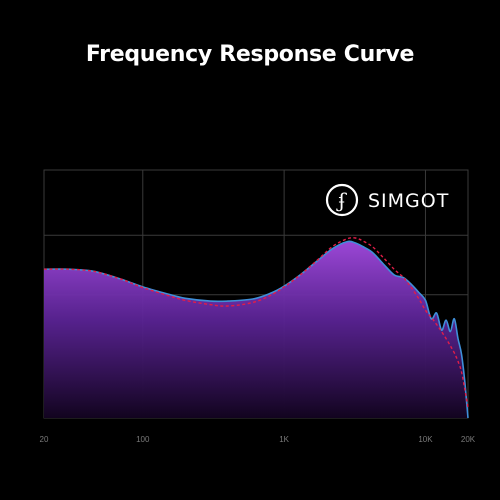 This screenshot has height=500, width=500. Describe the element at coordinates (143, 439) in the screenshot. I see `x-tick-label: 100` at that location.